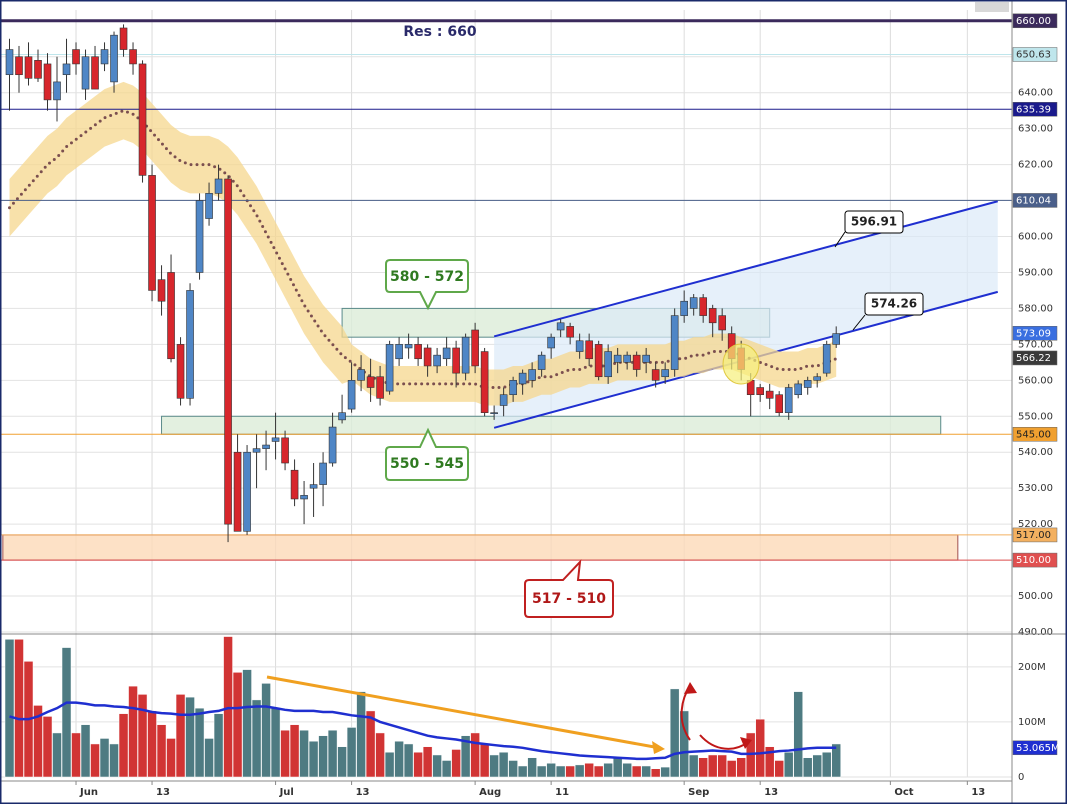 The height and width of the screenshot is (804, 1067). I want to click on price-tag: 650.63, so click(1035, 54).